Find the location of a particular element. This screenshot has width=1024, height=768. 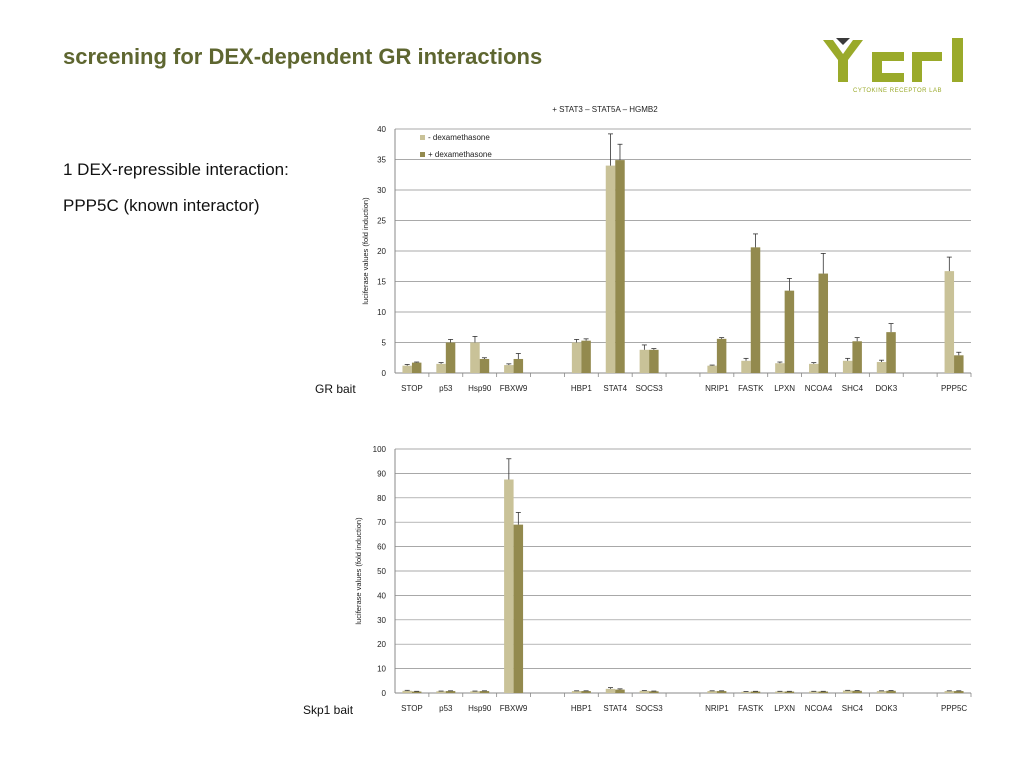

bullet-ppp5c: PPP5C (known interactor) is located at coordinates (161, 205).